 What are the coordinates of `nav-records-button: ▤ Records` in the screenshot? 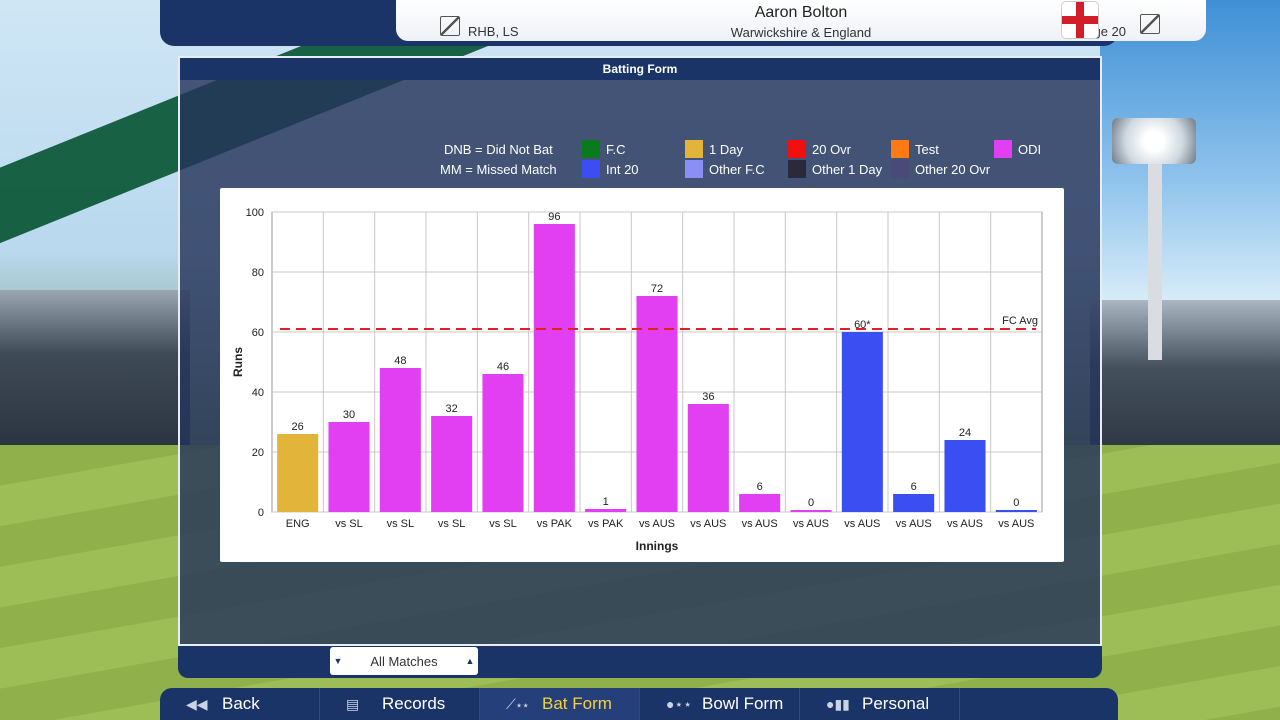 It's located at (400, 704).